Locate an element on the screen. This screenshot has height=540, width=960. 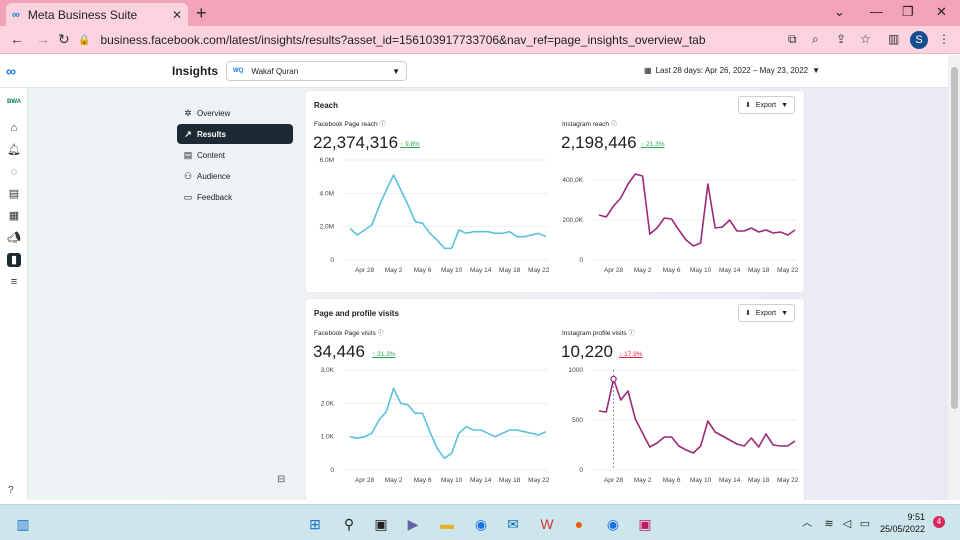
facebook-reach-label: Facebook Page reach ⓘ is located at coordinates (350, 124).